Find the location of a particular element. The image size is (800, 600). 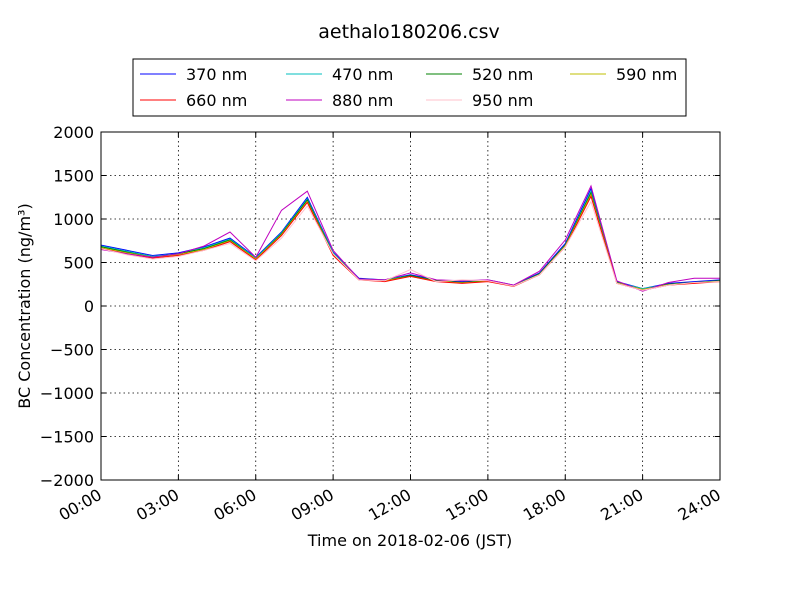

legend-item: 660 nm is located at coordinates (193, 100).